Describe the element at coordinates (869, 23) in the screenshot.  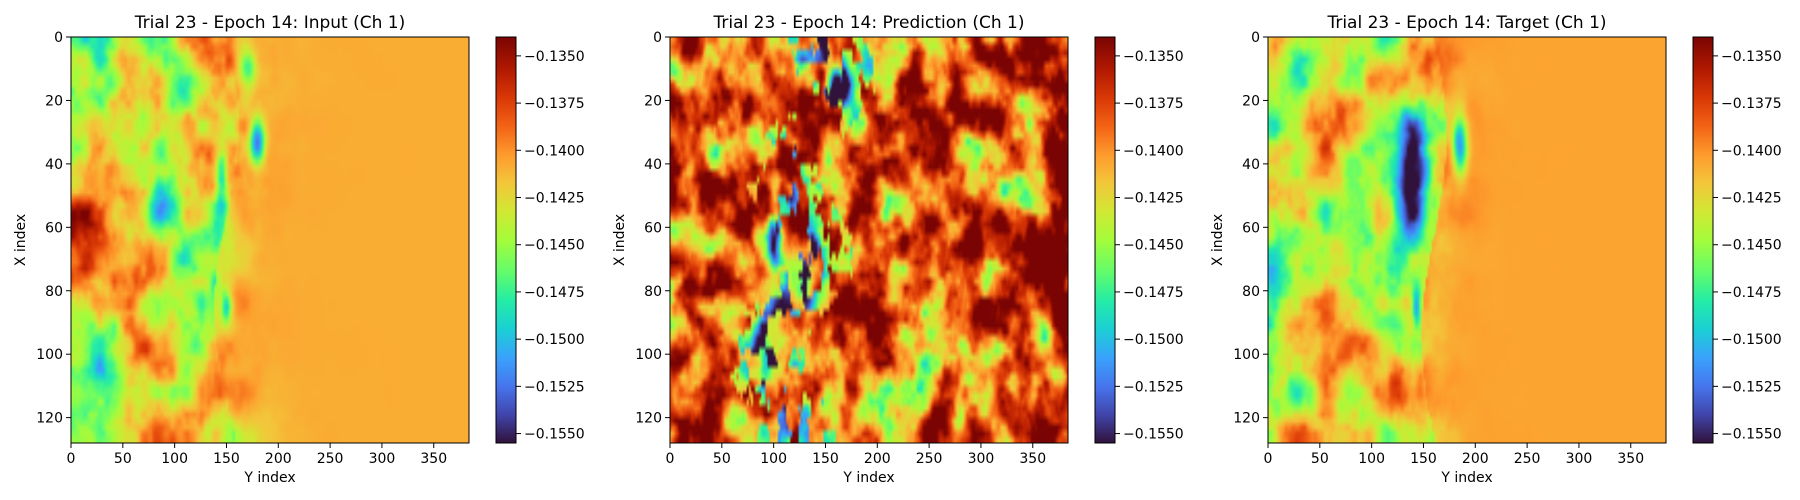
I see `chart-title: Trial 23 - Epoch 14: Prediction (Ch 1)` at that location.